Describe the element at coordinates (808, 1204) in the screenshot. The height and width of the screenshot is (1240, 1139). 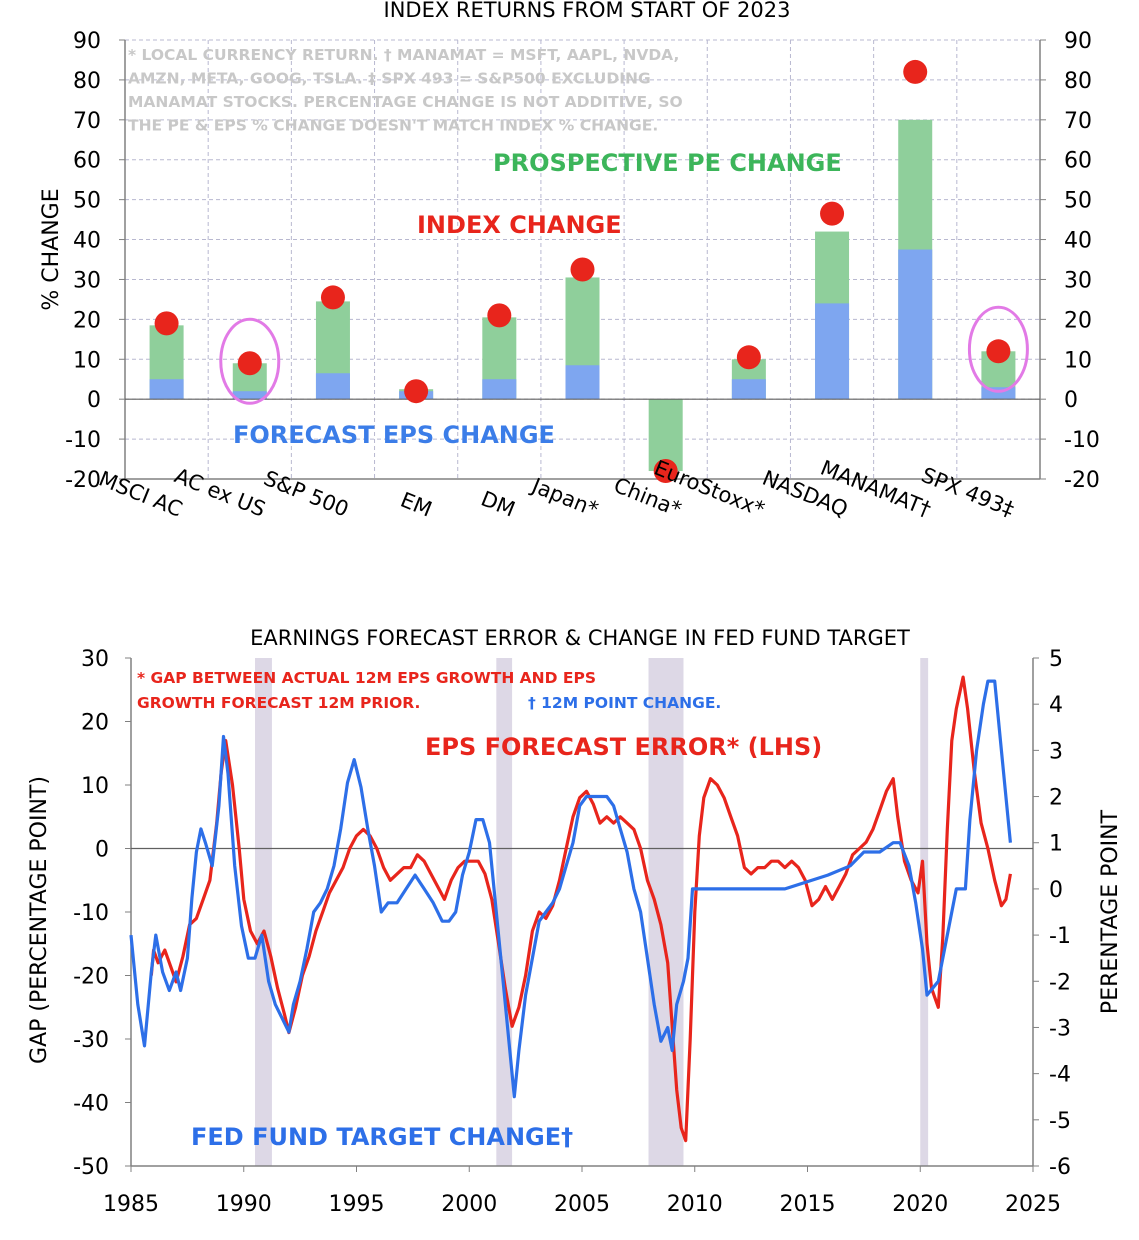
I see `x-tick-label: 2015` at that location.